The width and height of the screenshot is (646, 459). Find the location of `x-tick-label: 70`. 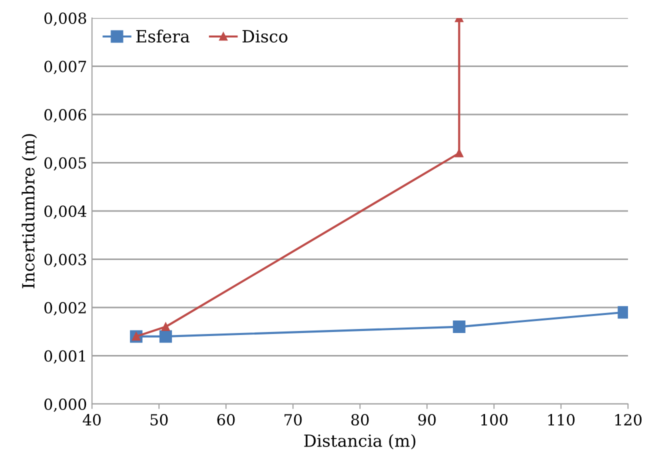

x-tick-label: 70 is located at coordinates (293, 420).